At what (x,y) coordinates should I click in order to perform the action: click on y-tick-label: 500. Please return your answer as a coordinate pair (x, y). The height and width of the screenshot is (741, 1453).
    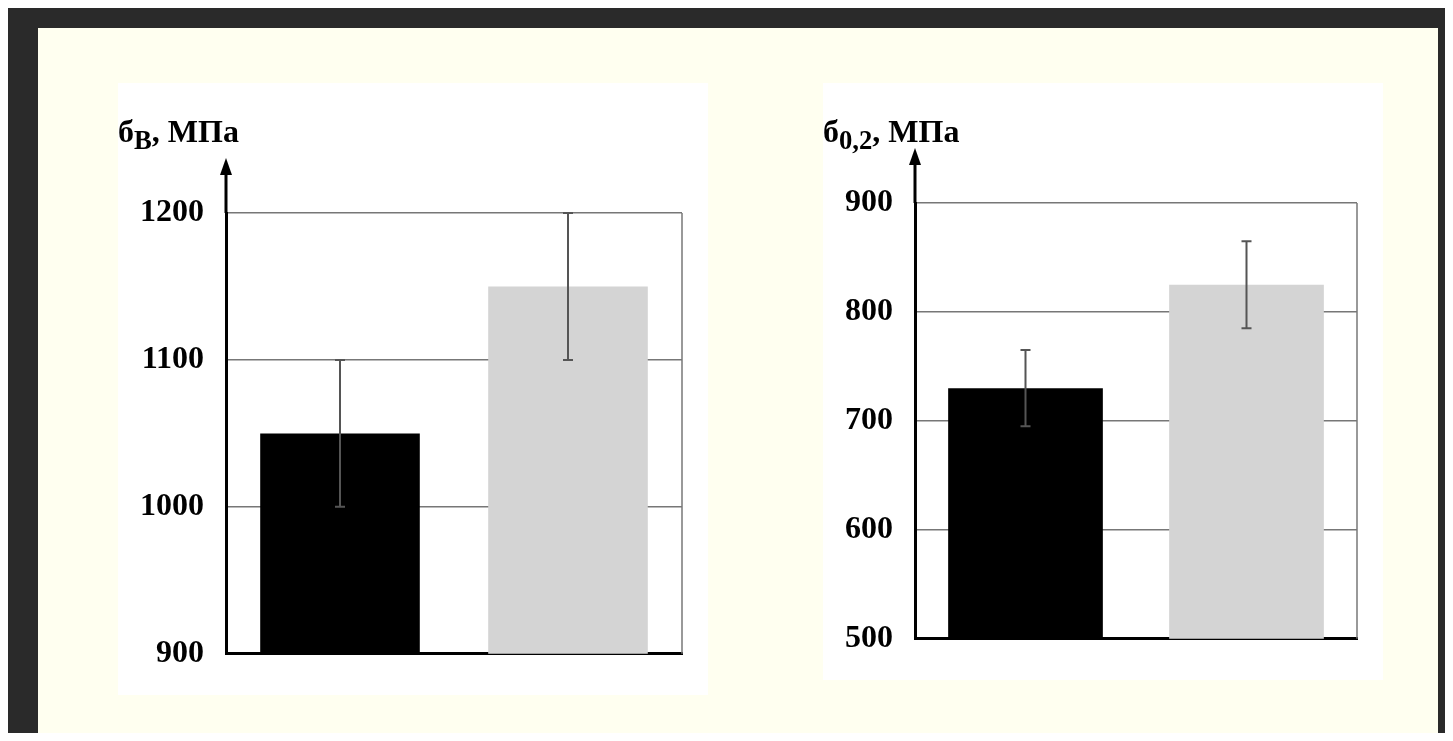
    Looking at the image, I should click on (869, 636).